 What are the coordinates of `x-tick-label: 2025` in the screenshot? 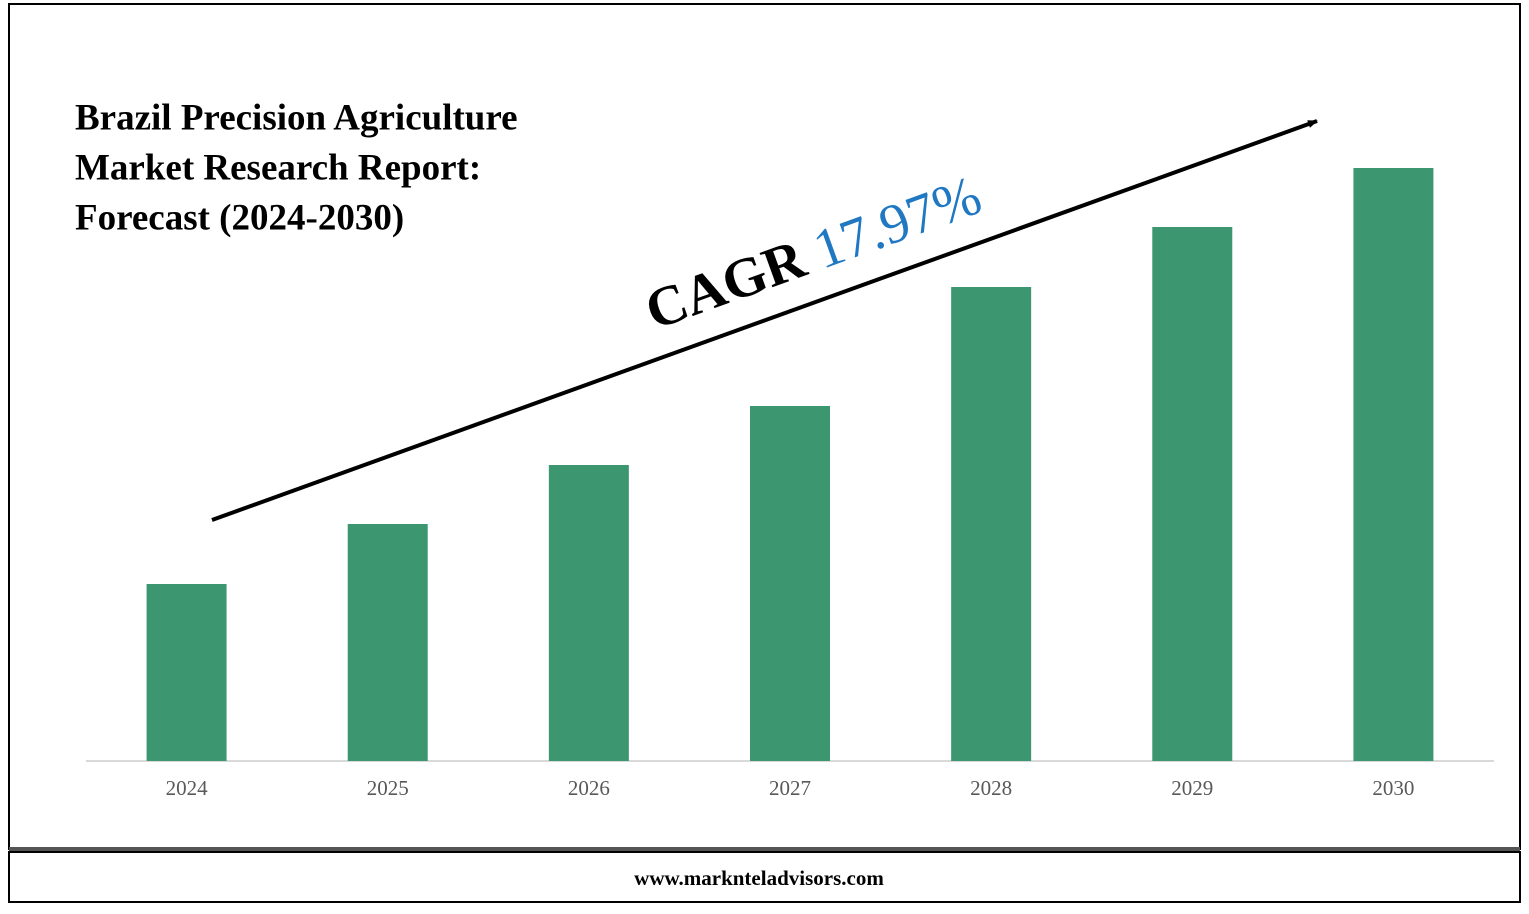 It's located at (388, 788).